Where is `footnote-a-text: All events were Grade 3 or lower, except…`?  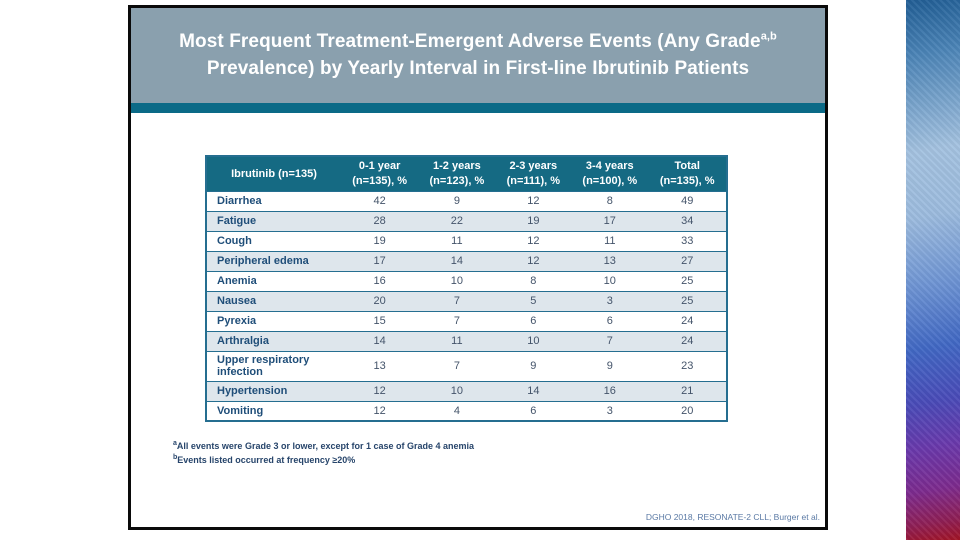
footnote-a-text: All events were Grade 3 or lower, except… is located at coordinates (325, 446).